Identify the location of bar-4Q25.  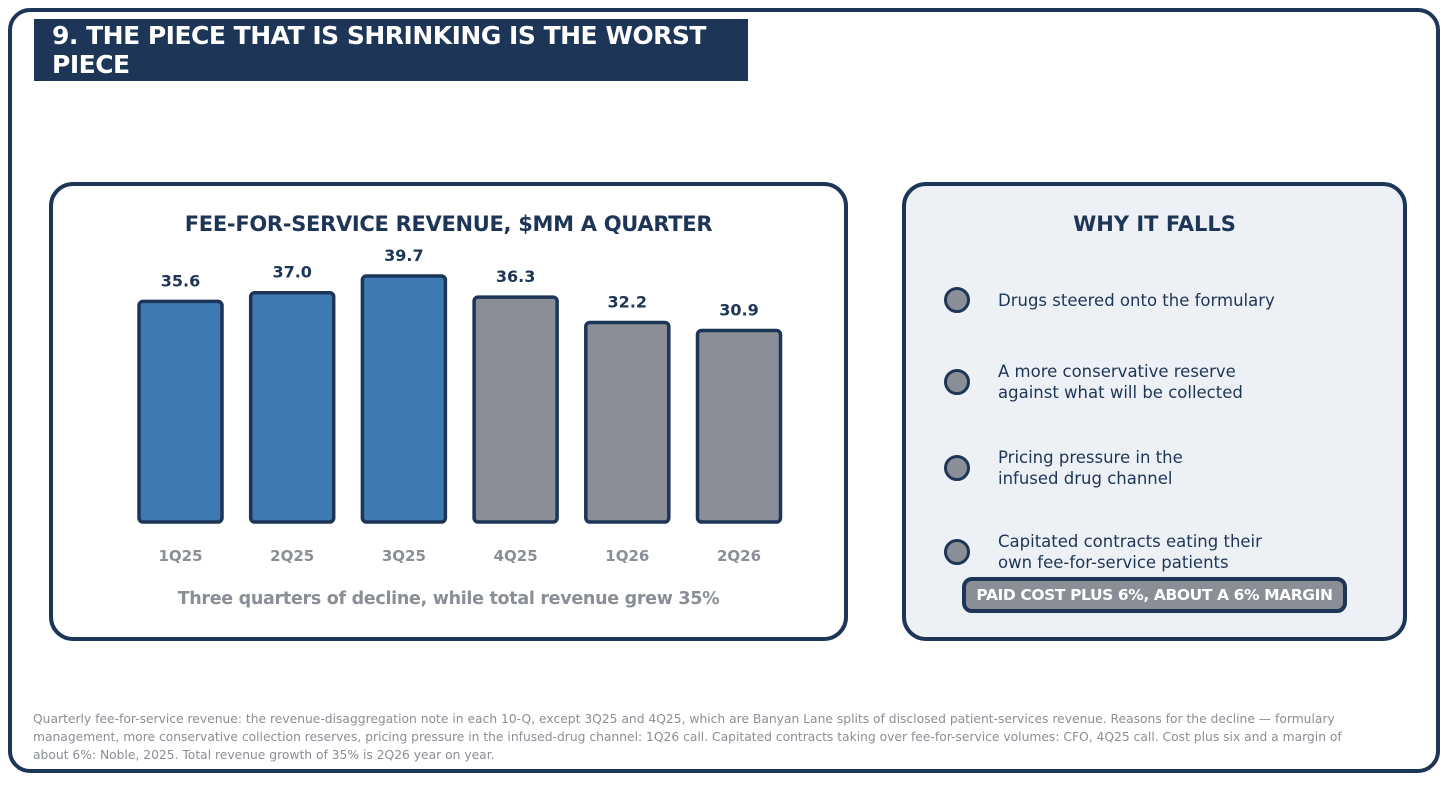
(515, 409).